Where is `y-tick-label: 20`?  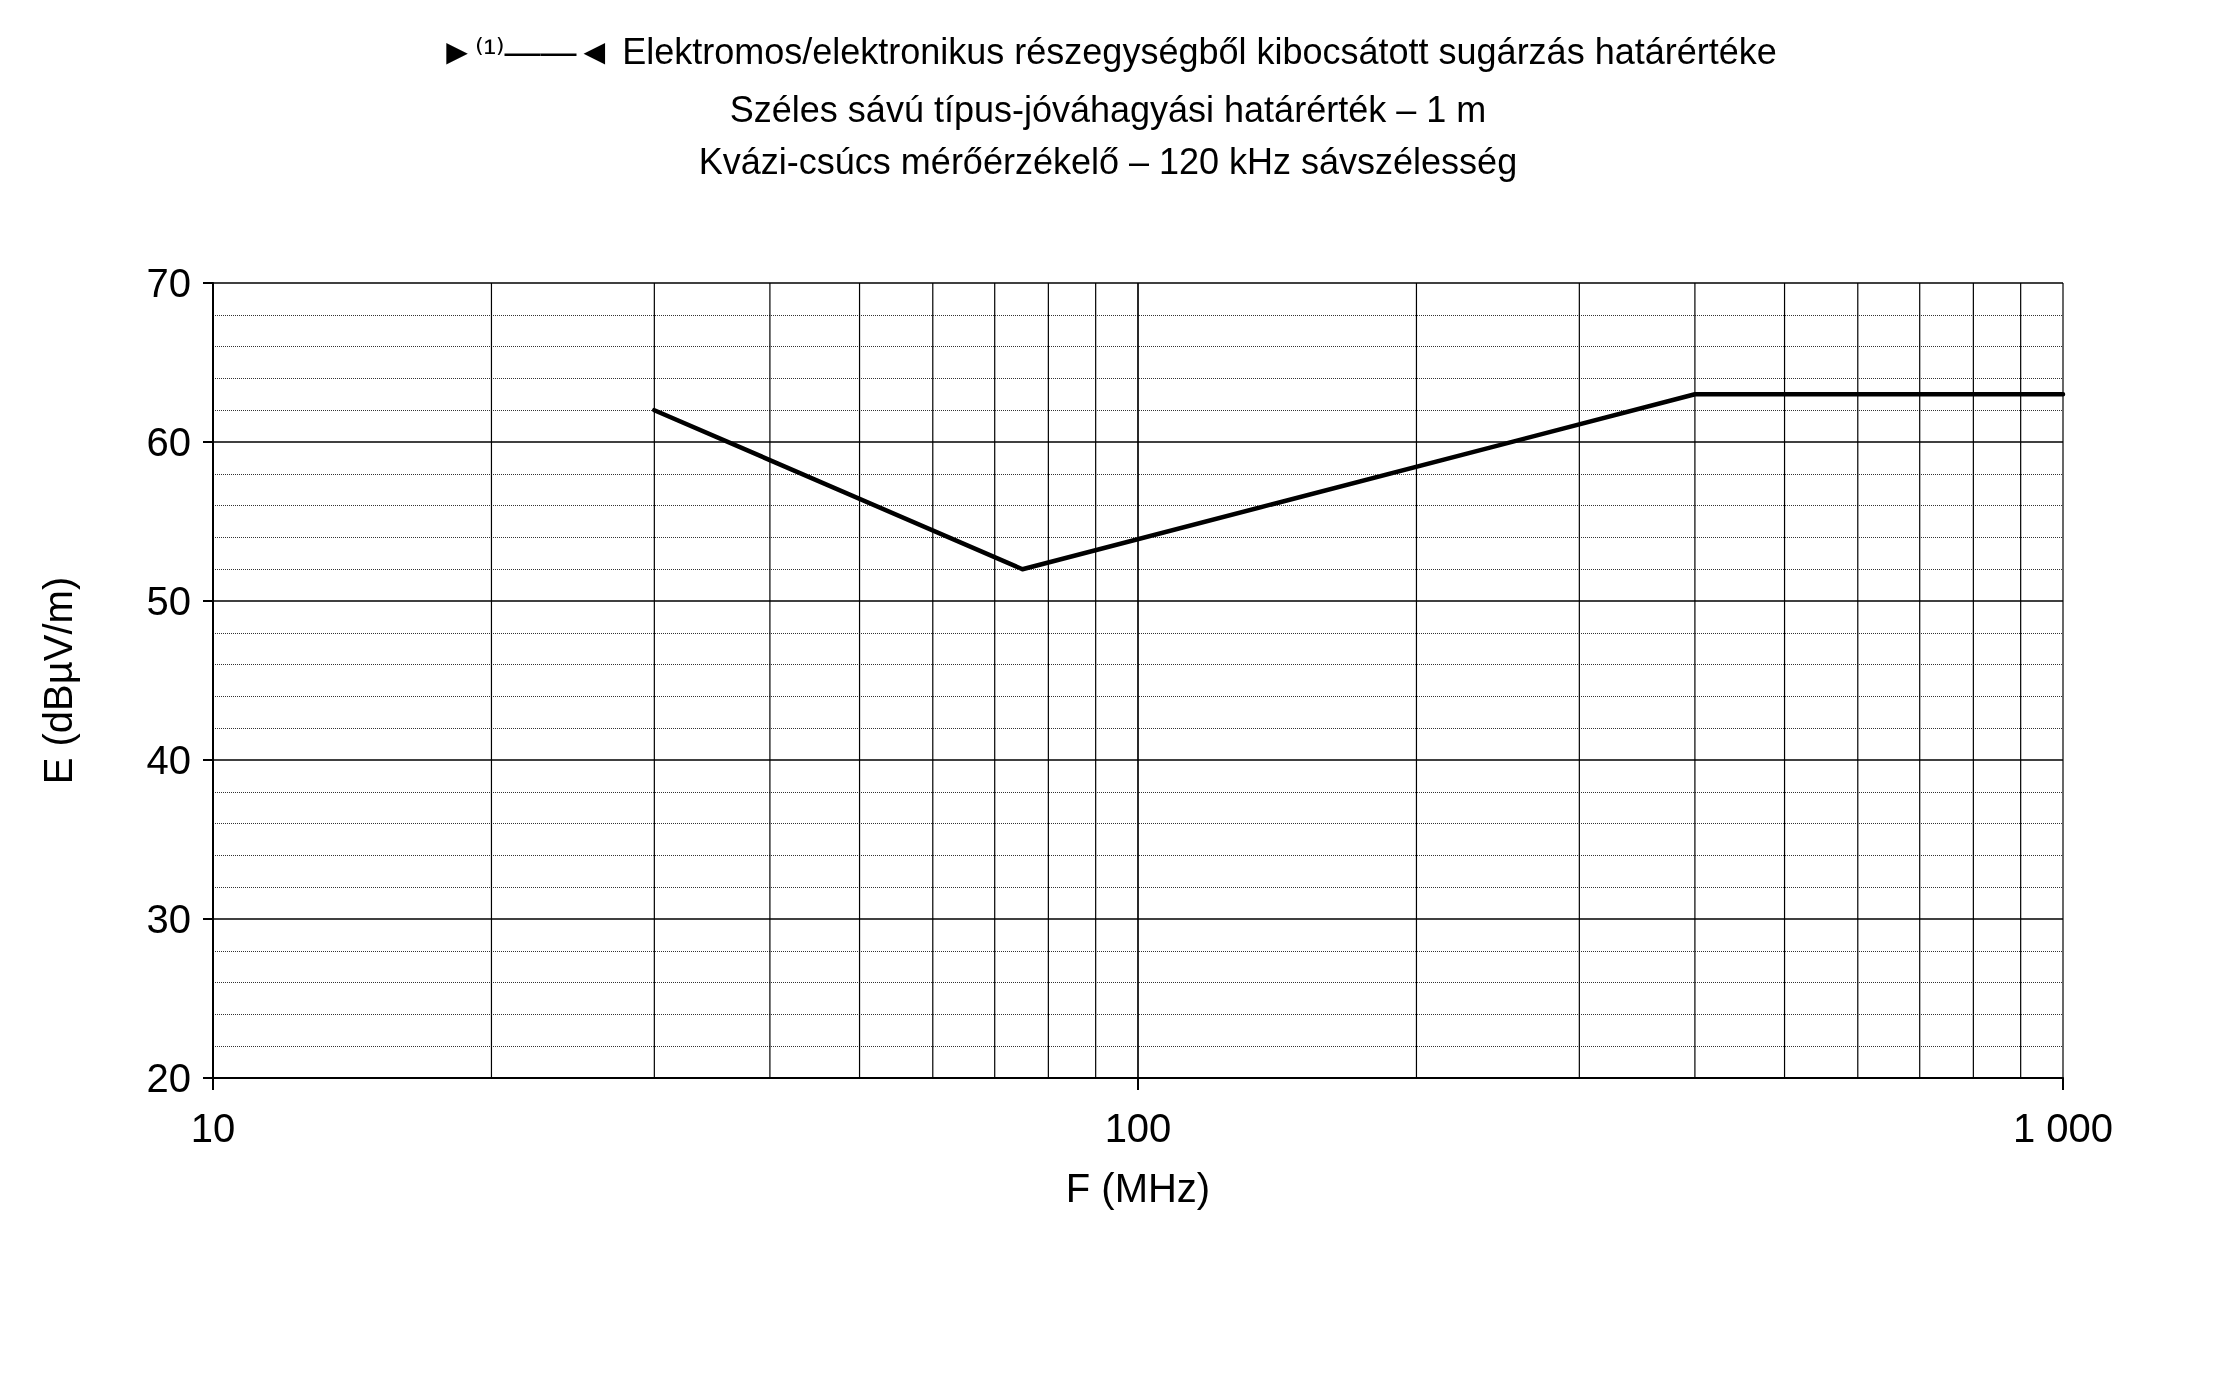 y-tick-label: 20 is located at coordinates (168, 1078).